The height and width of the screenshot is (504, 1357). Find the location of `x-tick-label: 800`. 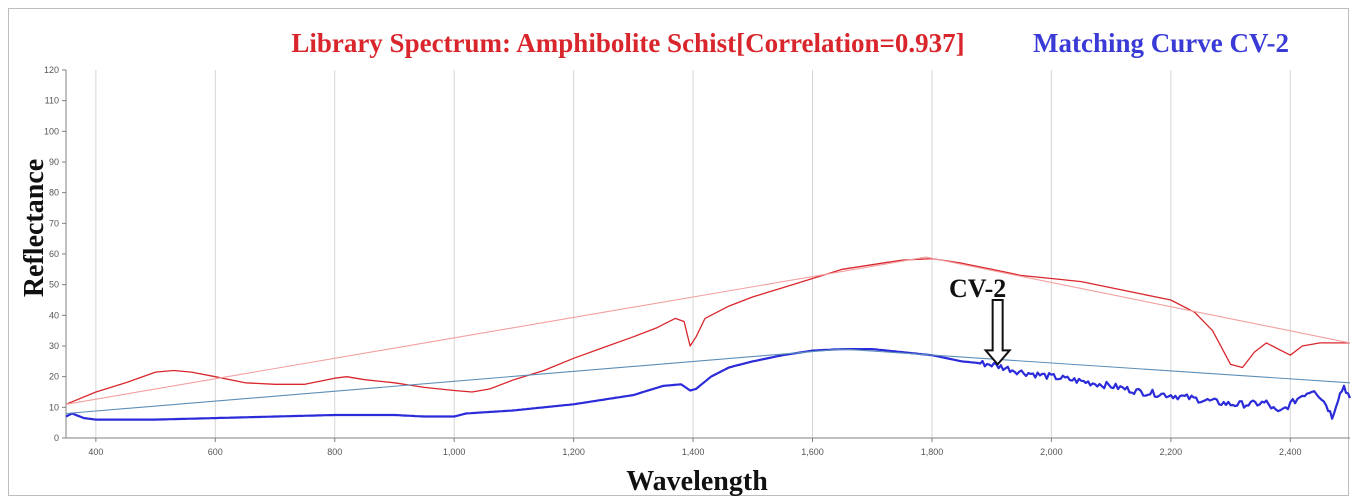

x-tick-label: 800 is located at coordinates (334, 452).